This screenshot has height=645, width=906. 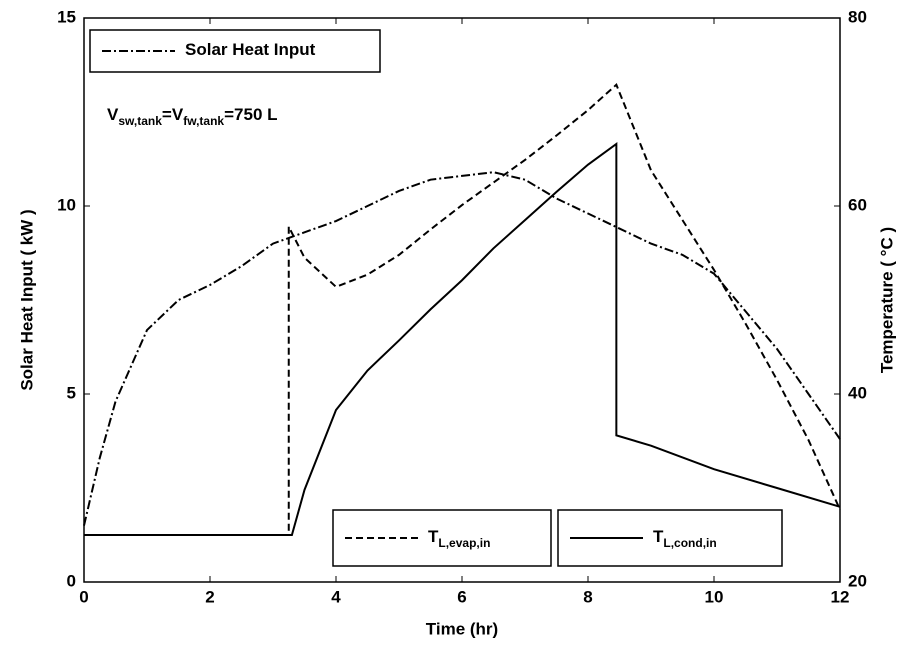 What do you see at coordinates (83, 596) in the screenshot?
I see `x-tick-label: 0` at bounding box center [83, 596].